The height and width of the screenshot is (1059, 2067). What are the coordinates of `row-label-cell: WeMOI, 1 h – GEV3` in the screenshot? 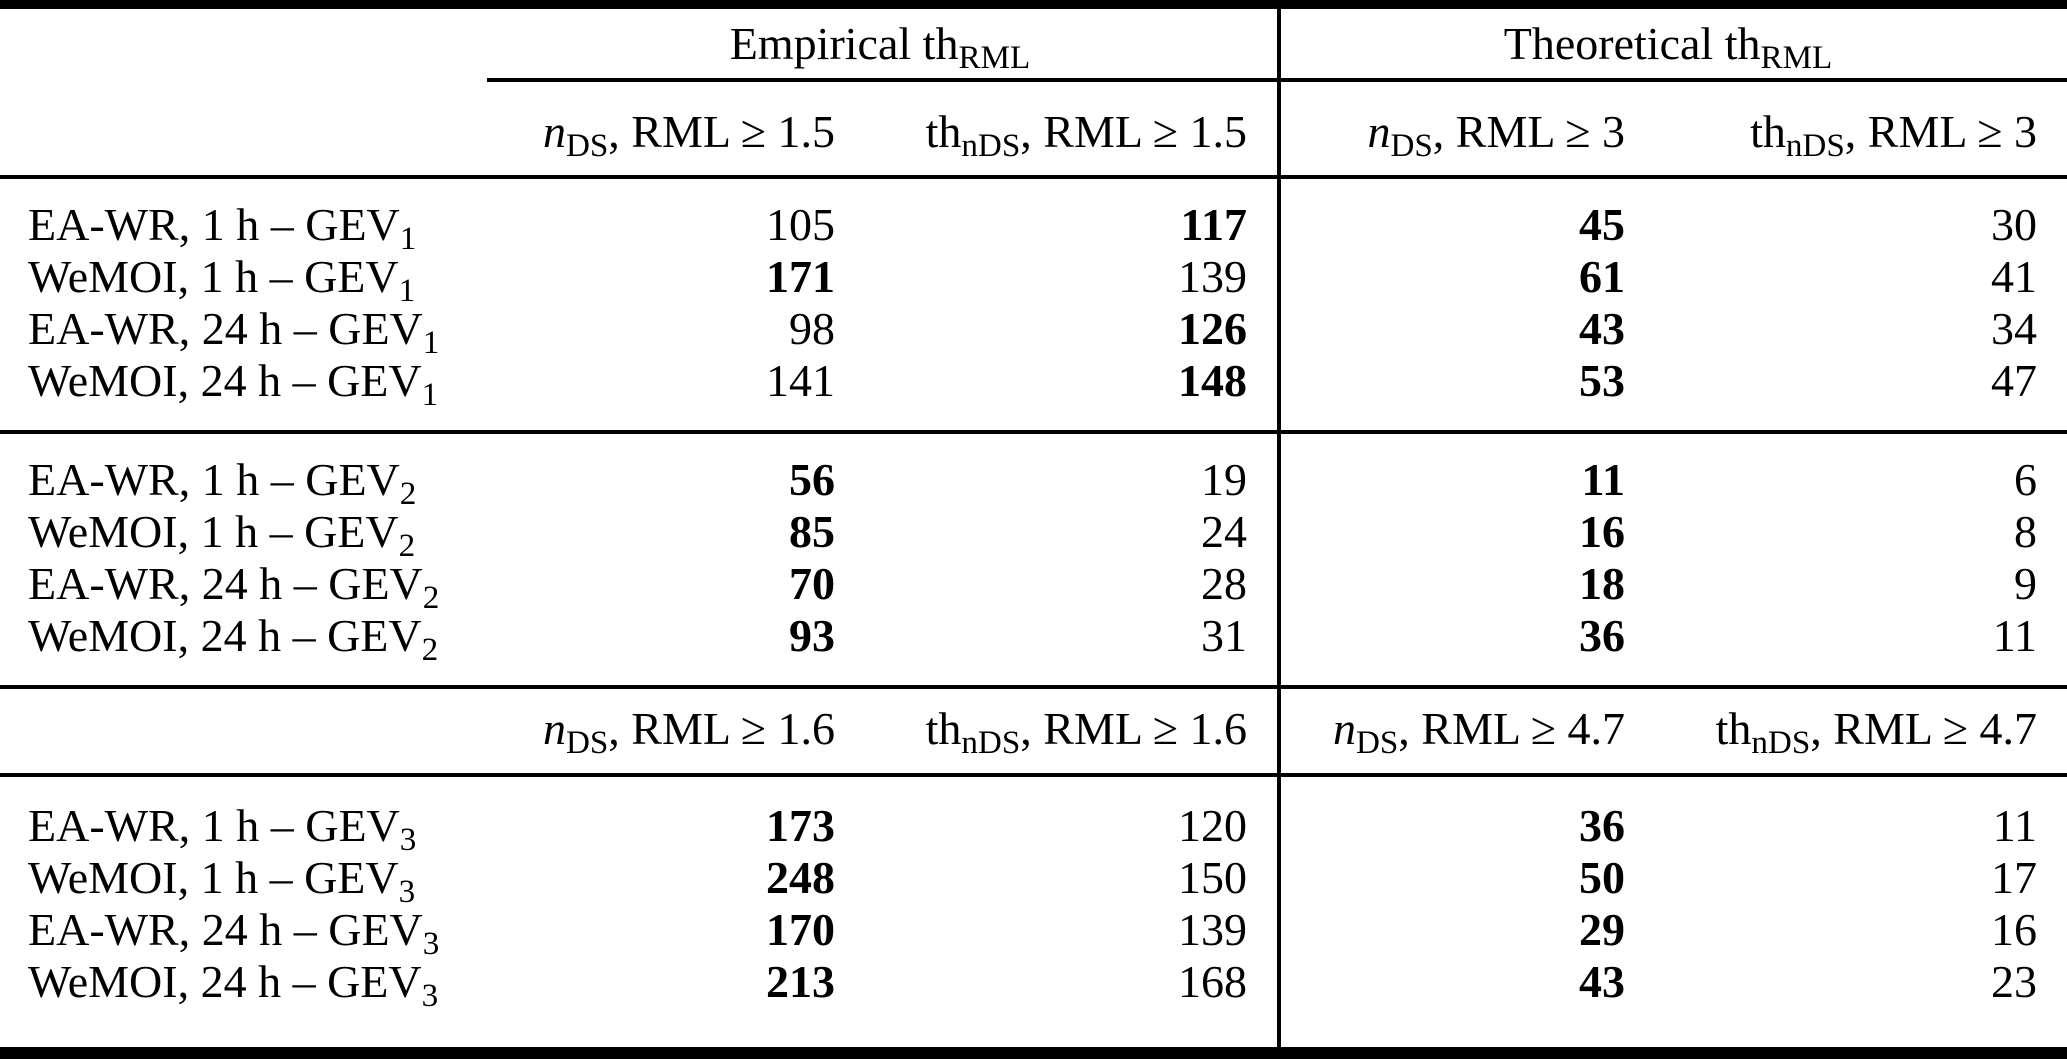 It's located at (222, 880).